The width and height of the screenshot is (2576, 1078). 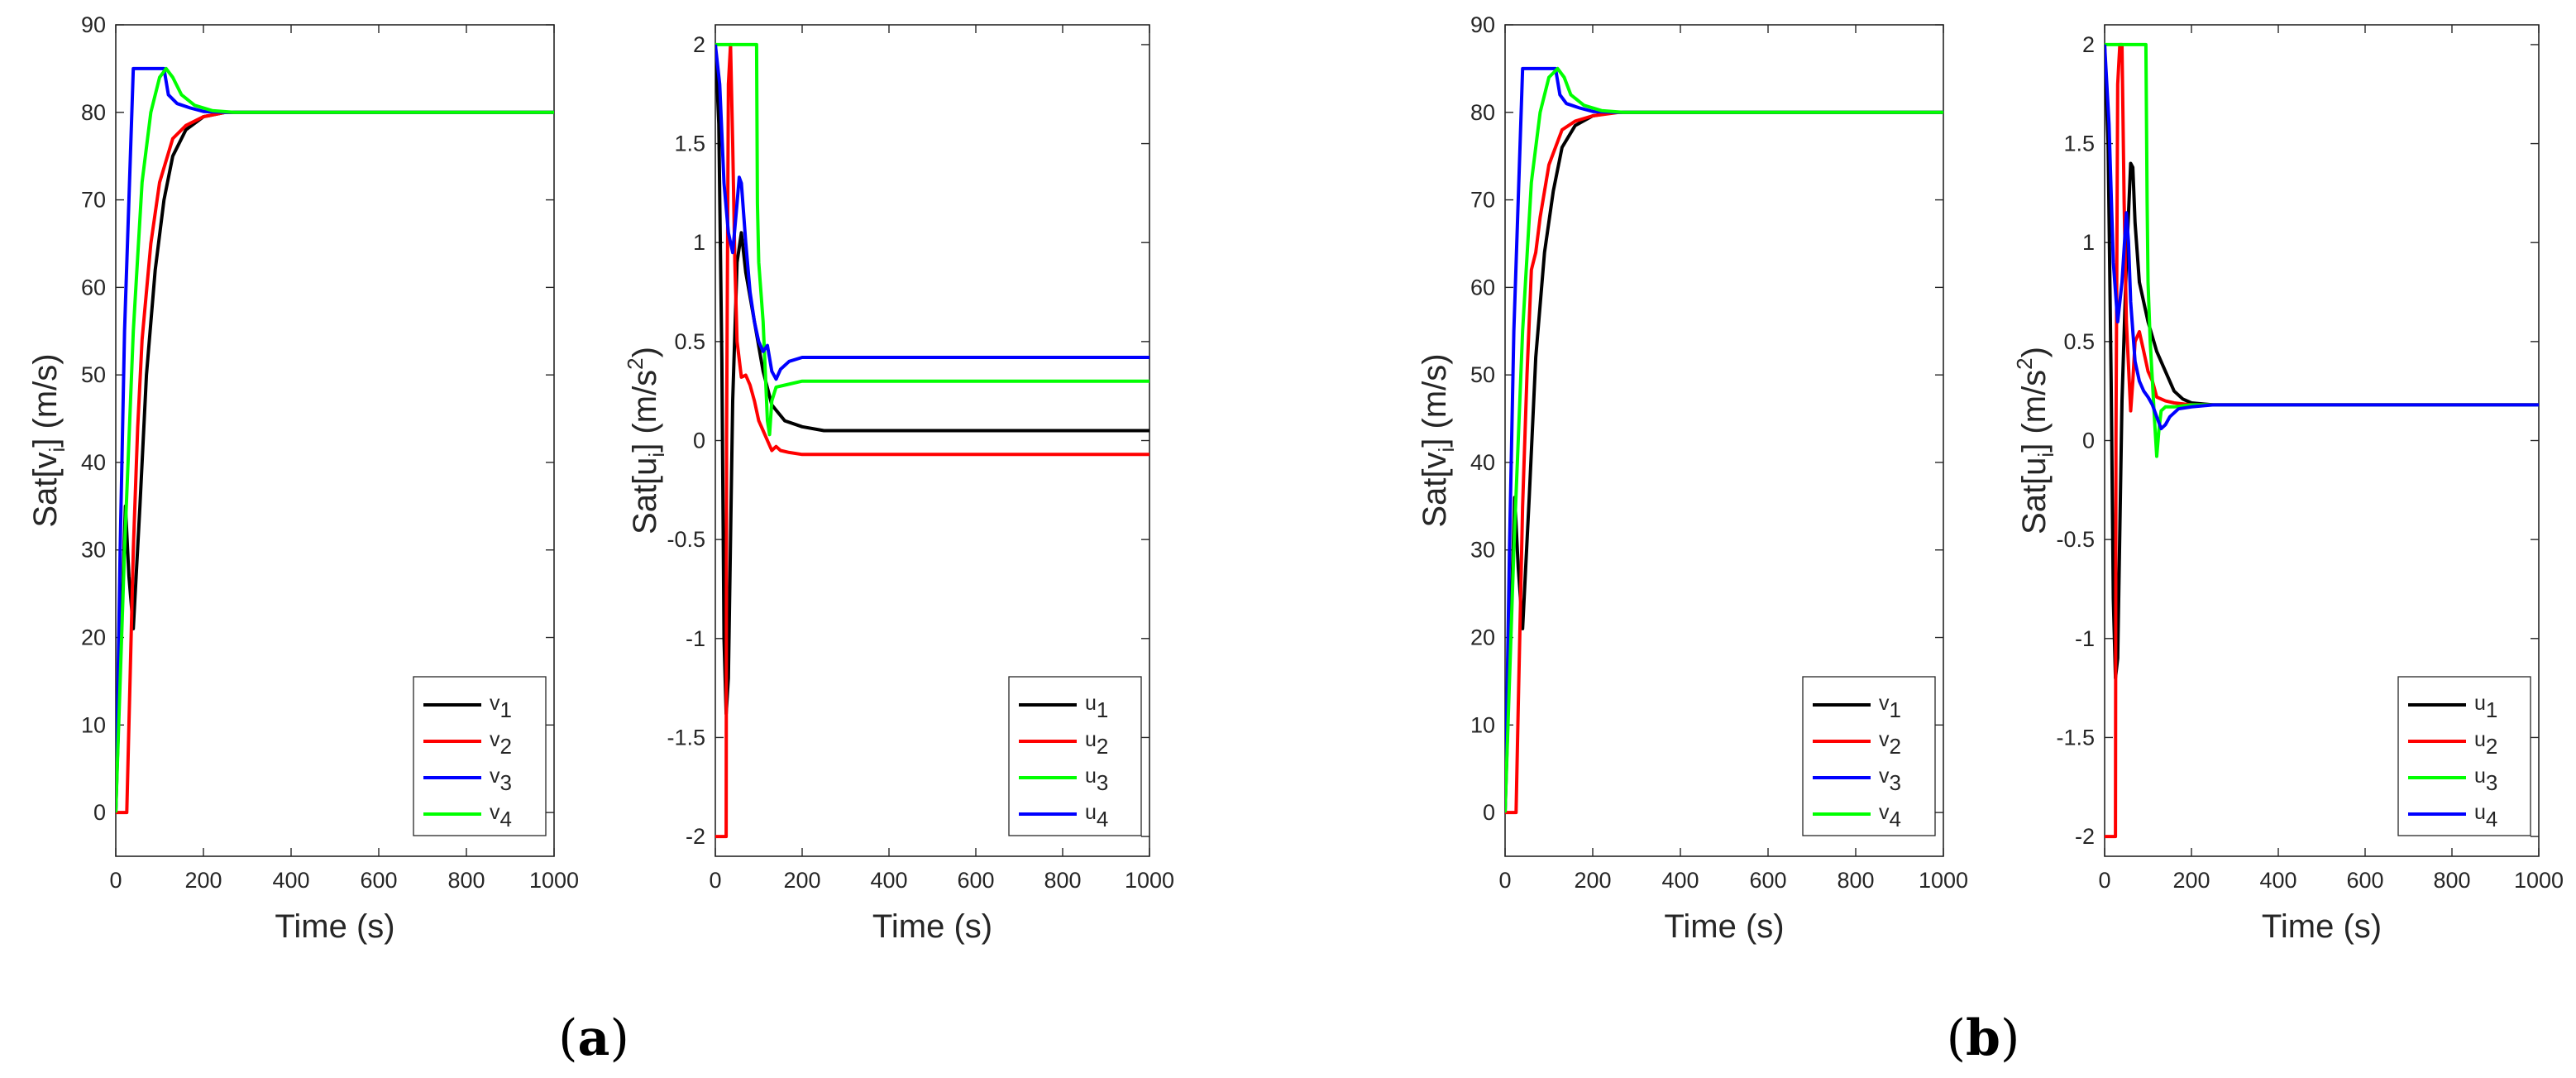 What do you see at coordinates (93, 374) in the screenshot?
I see `y-tick-label: 50` at bounding box center [93, 374].